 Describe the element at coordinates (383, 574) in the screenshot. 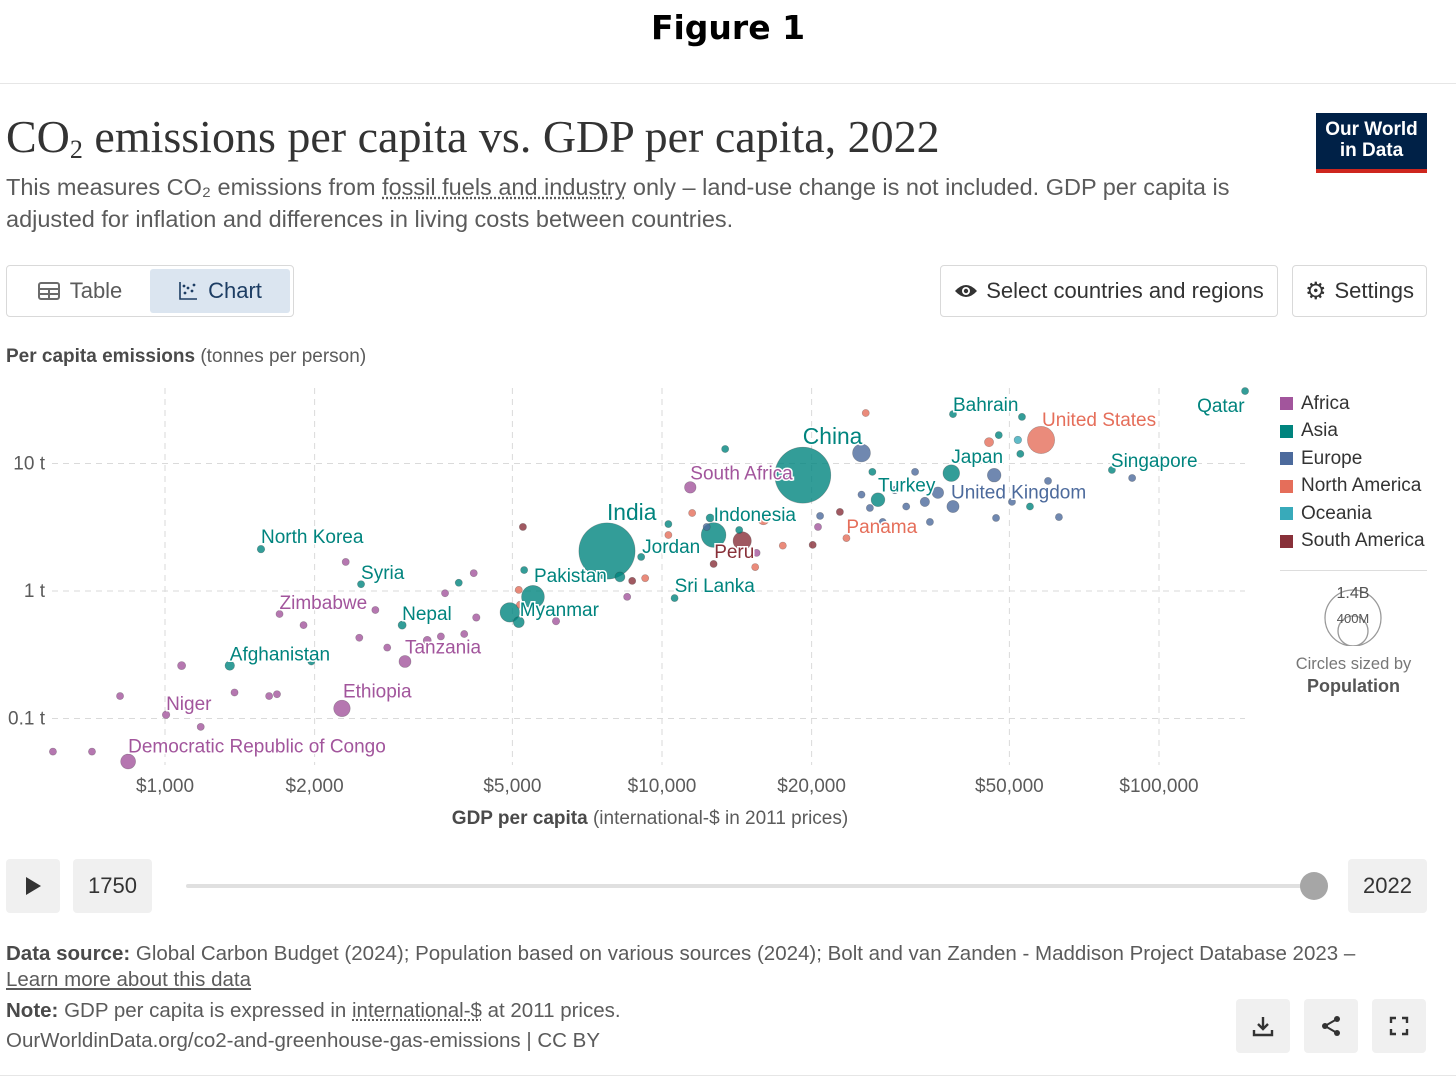

I see `country-label: Syria` at that location.